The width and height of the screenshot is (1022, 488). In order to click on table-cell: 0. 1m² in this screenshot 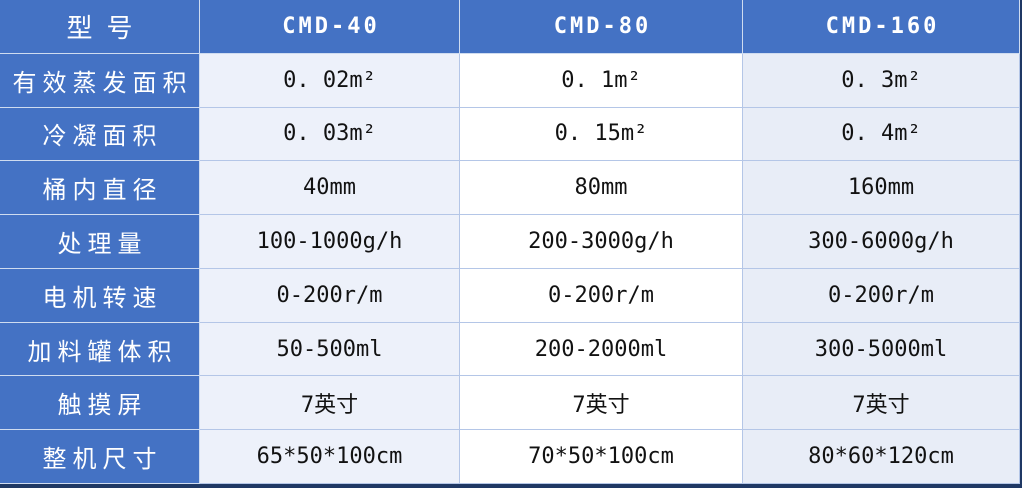, I will do `click(601, 80)`.